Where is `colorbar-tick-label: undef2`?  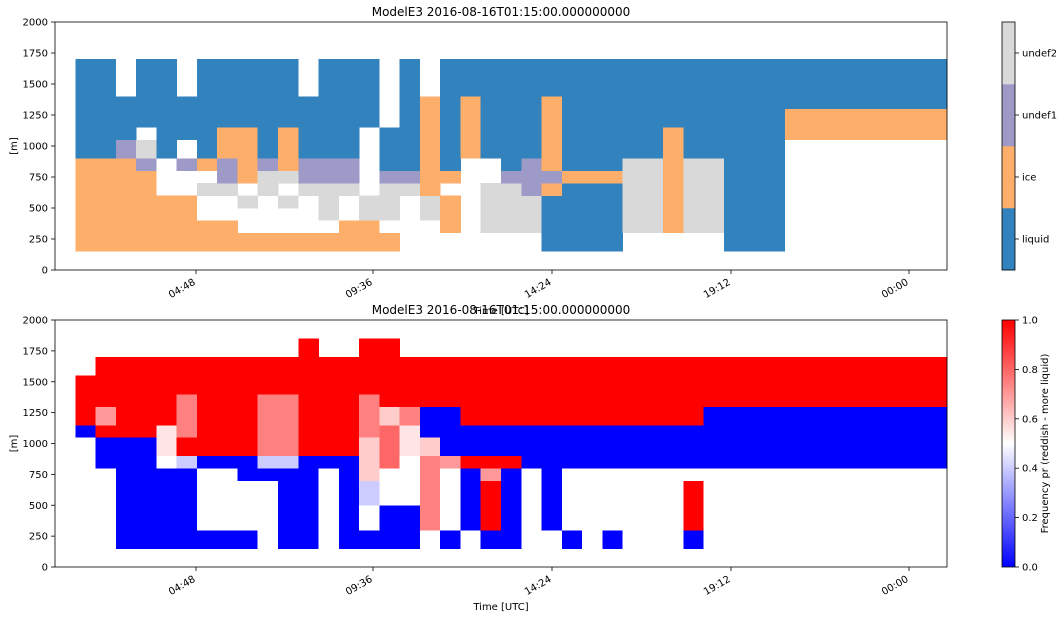
colorbar-tick-label: undef2 is located at coordinates (1039, 54).